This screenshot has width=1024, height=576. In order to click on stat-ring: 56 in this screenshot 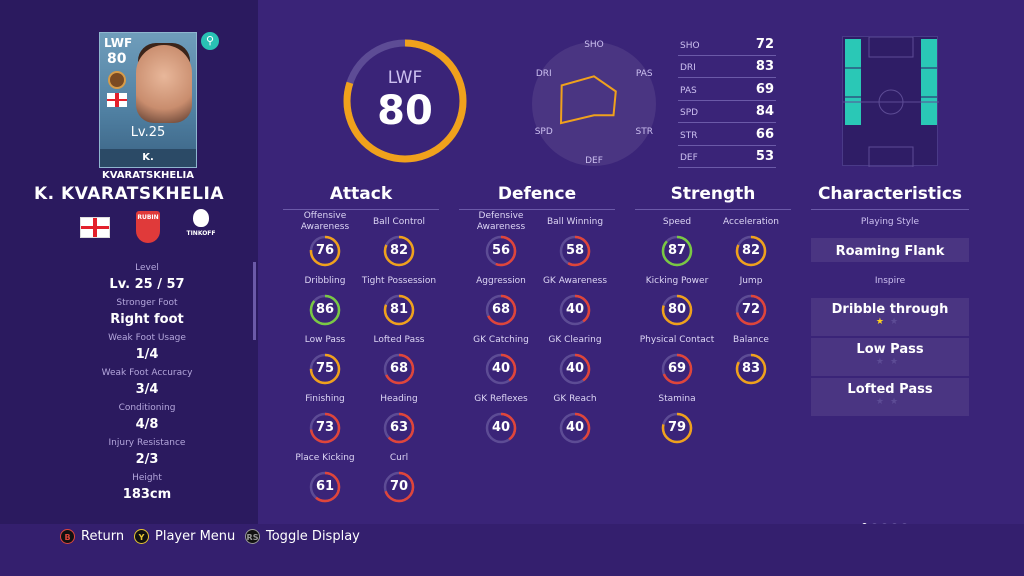, I will do `click(501, 251)`.